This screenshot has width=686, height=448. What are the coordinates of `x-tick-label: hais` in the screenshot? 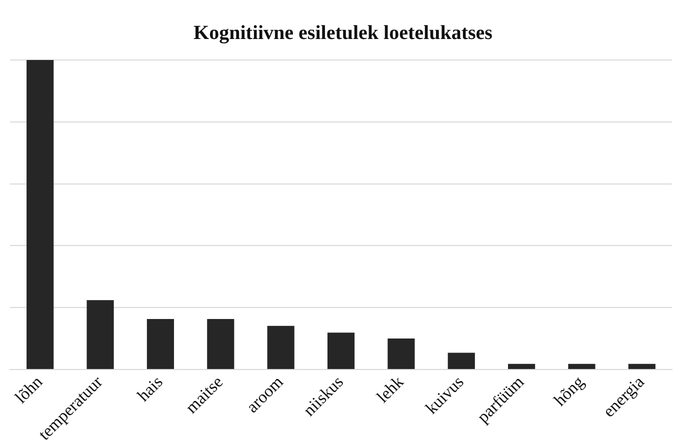 It's located at (150, 389).